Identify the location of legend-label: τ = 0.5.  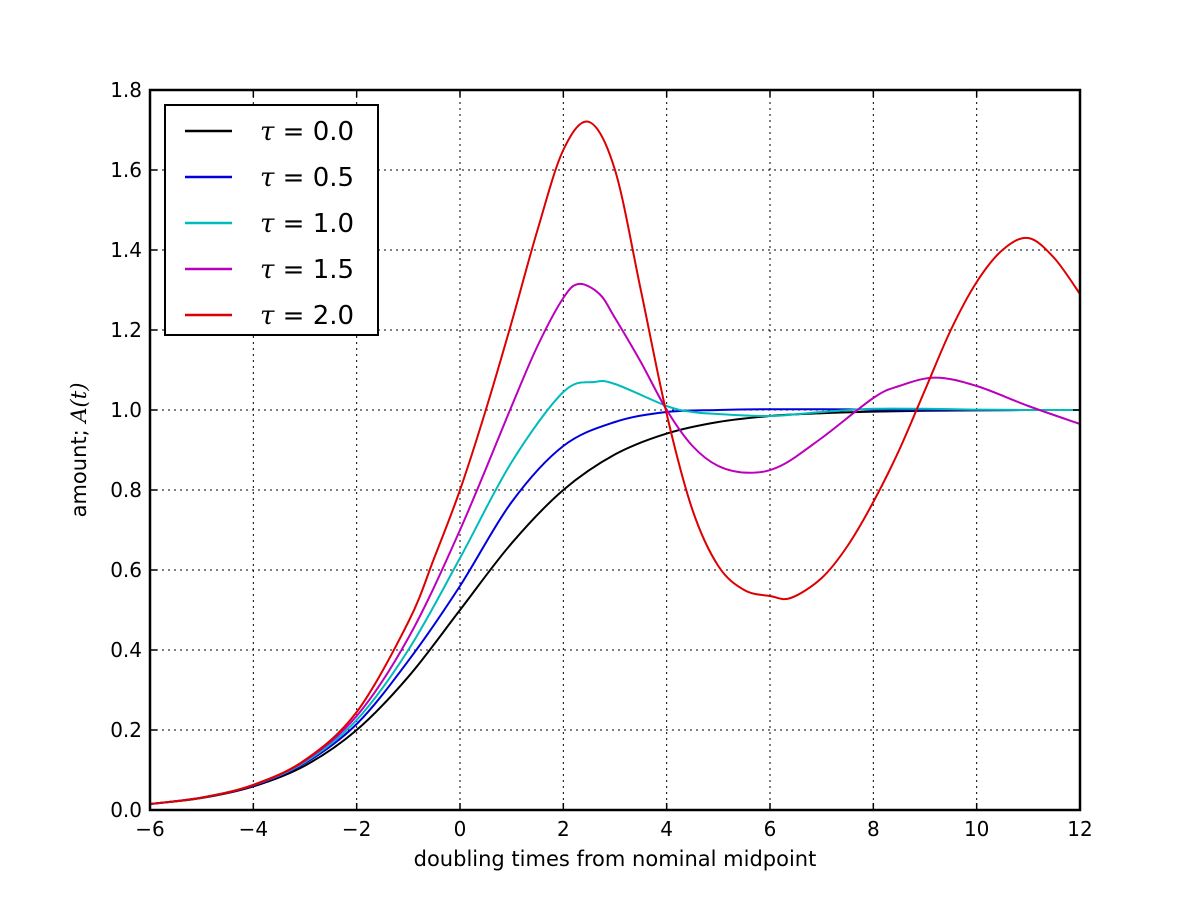
(307, 178).